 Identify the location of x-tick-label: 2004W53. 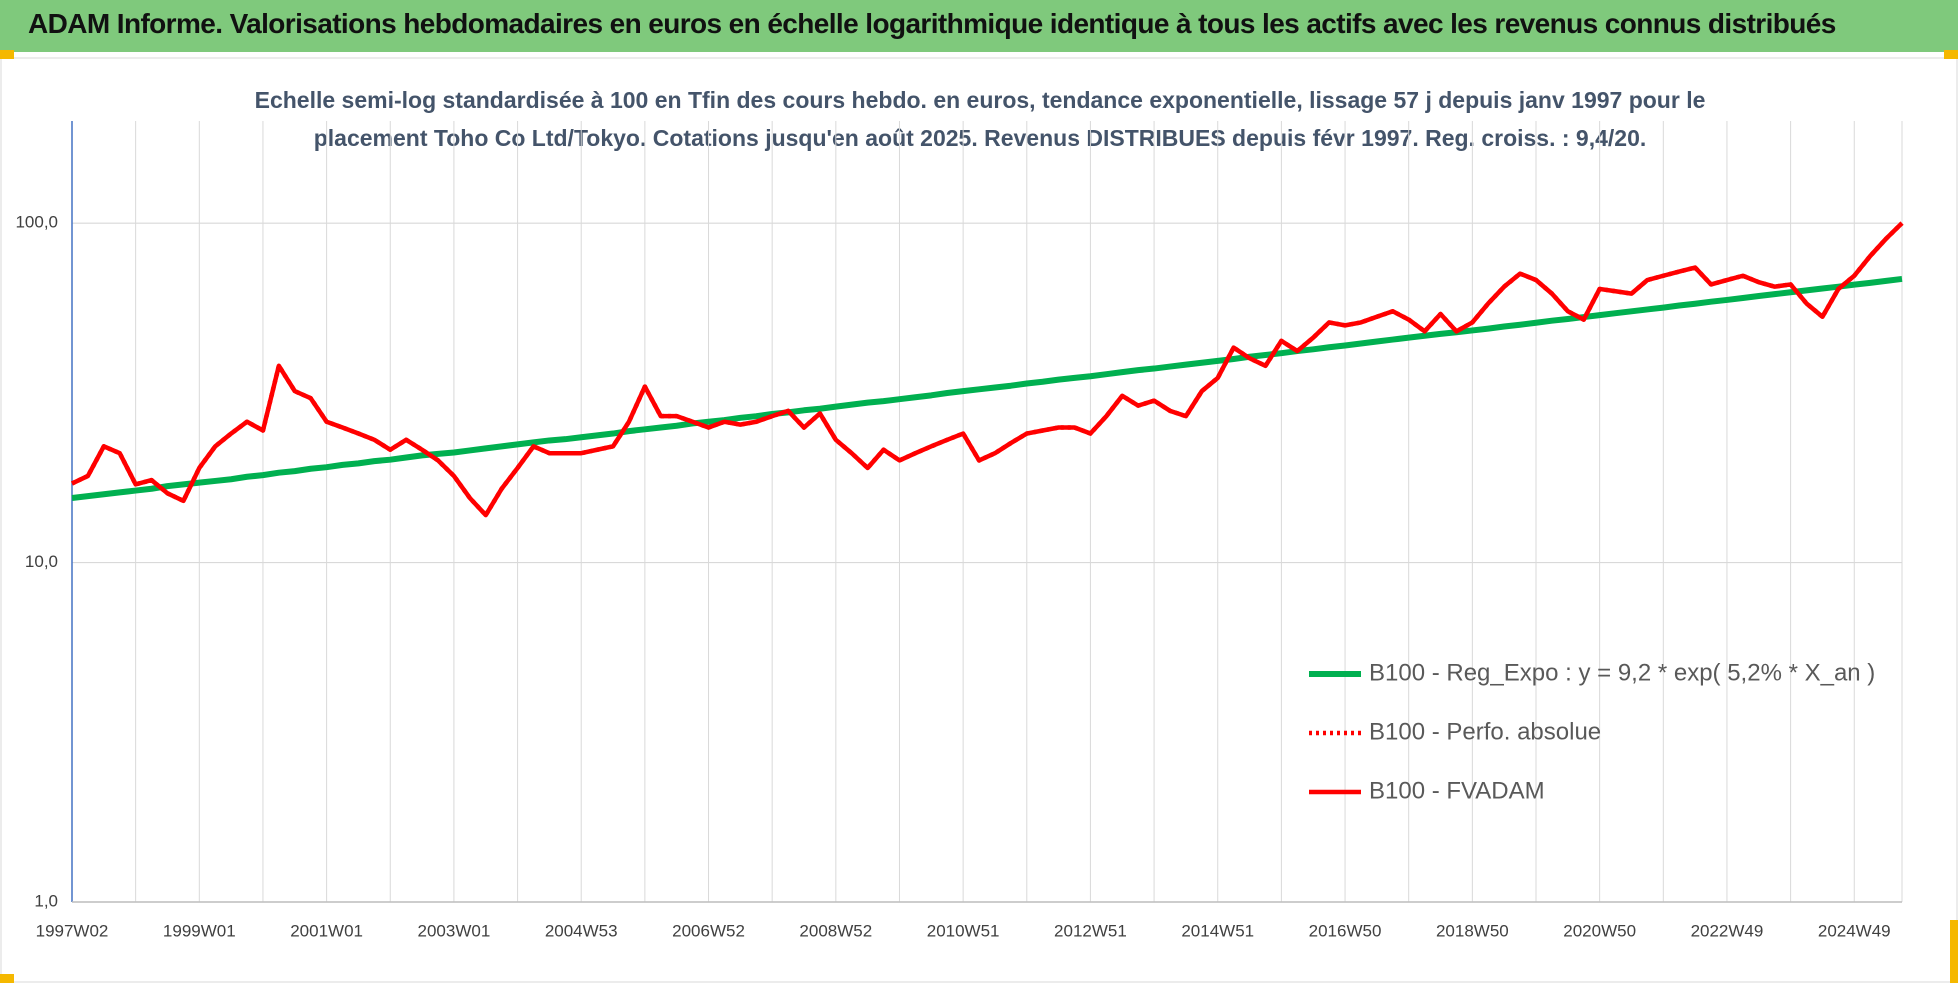
(581, 930).